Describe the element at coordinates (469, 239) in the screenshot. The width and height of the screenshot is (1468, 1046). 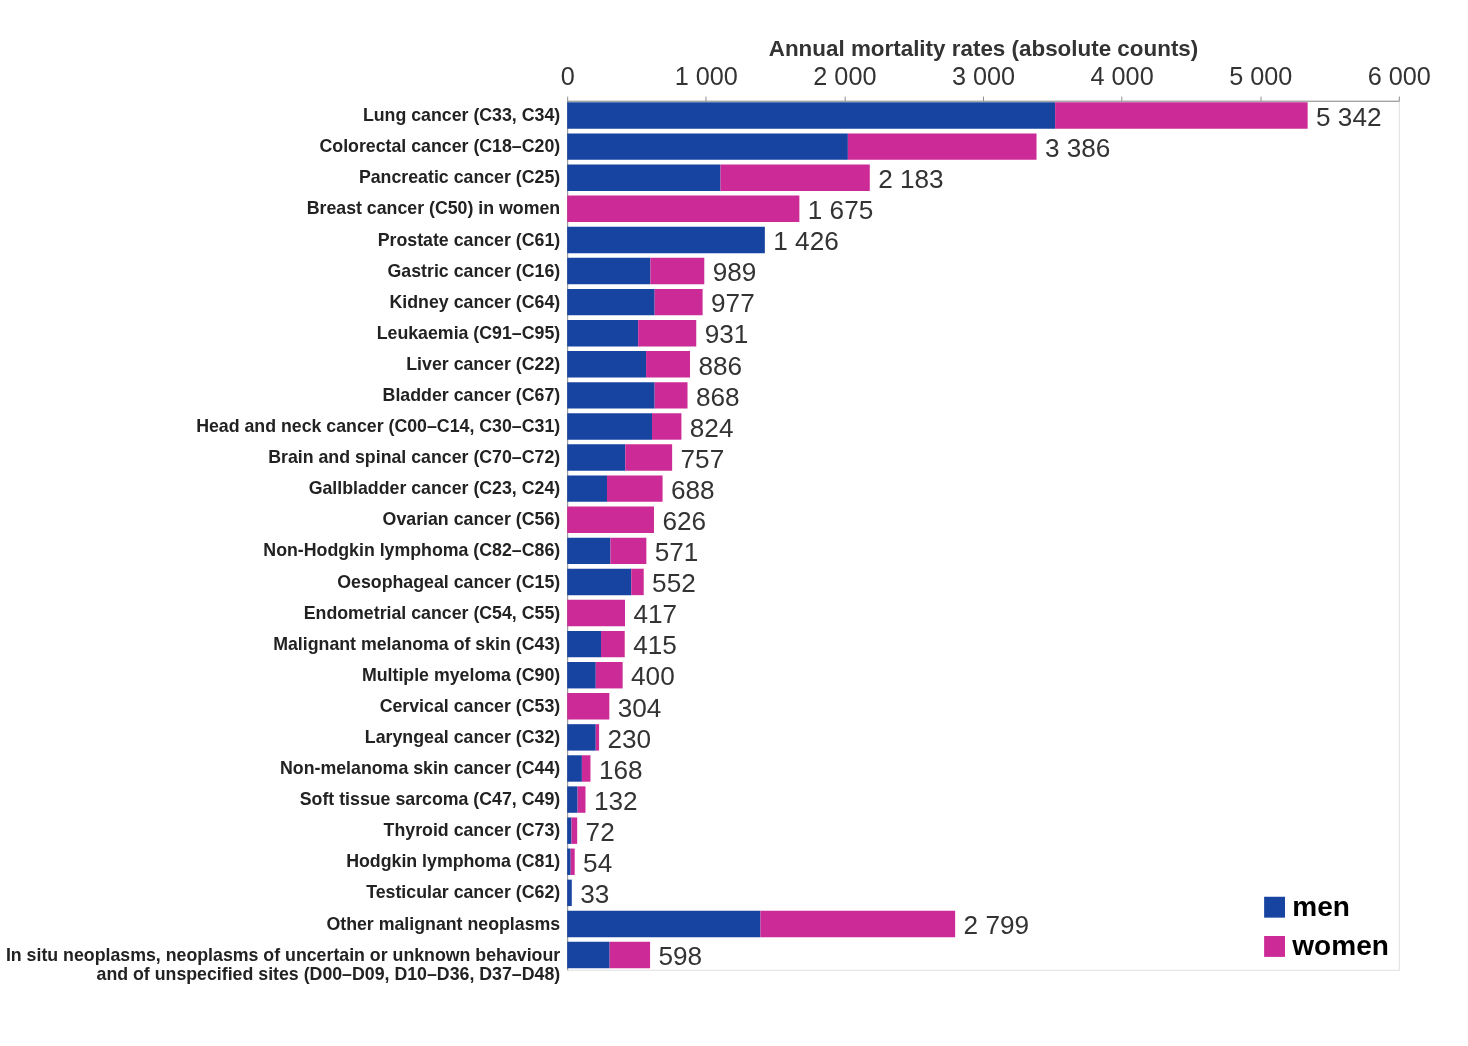
I see `y-tick-label: Prostate cancer (C61)` at that location.